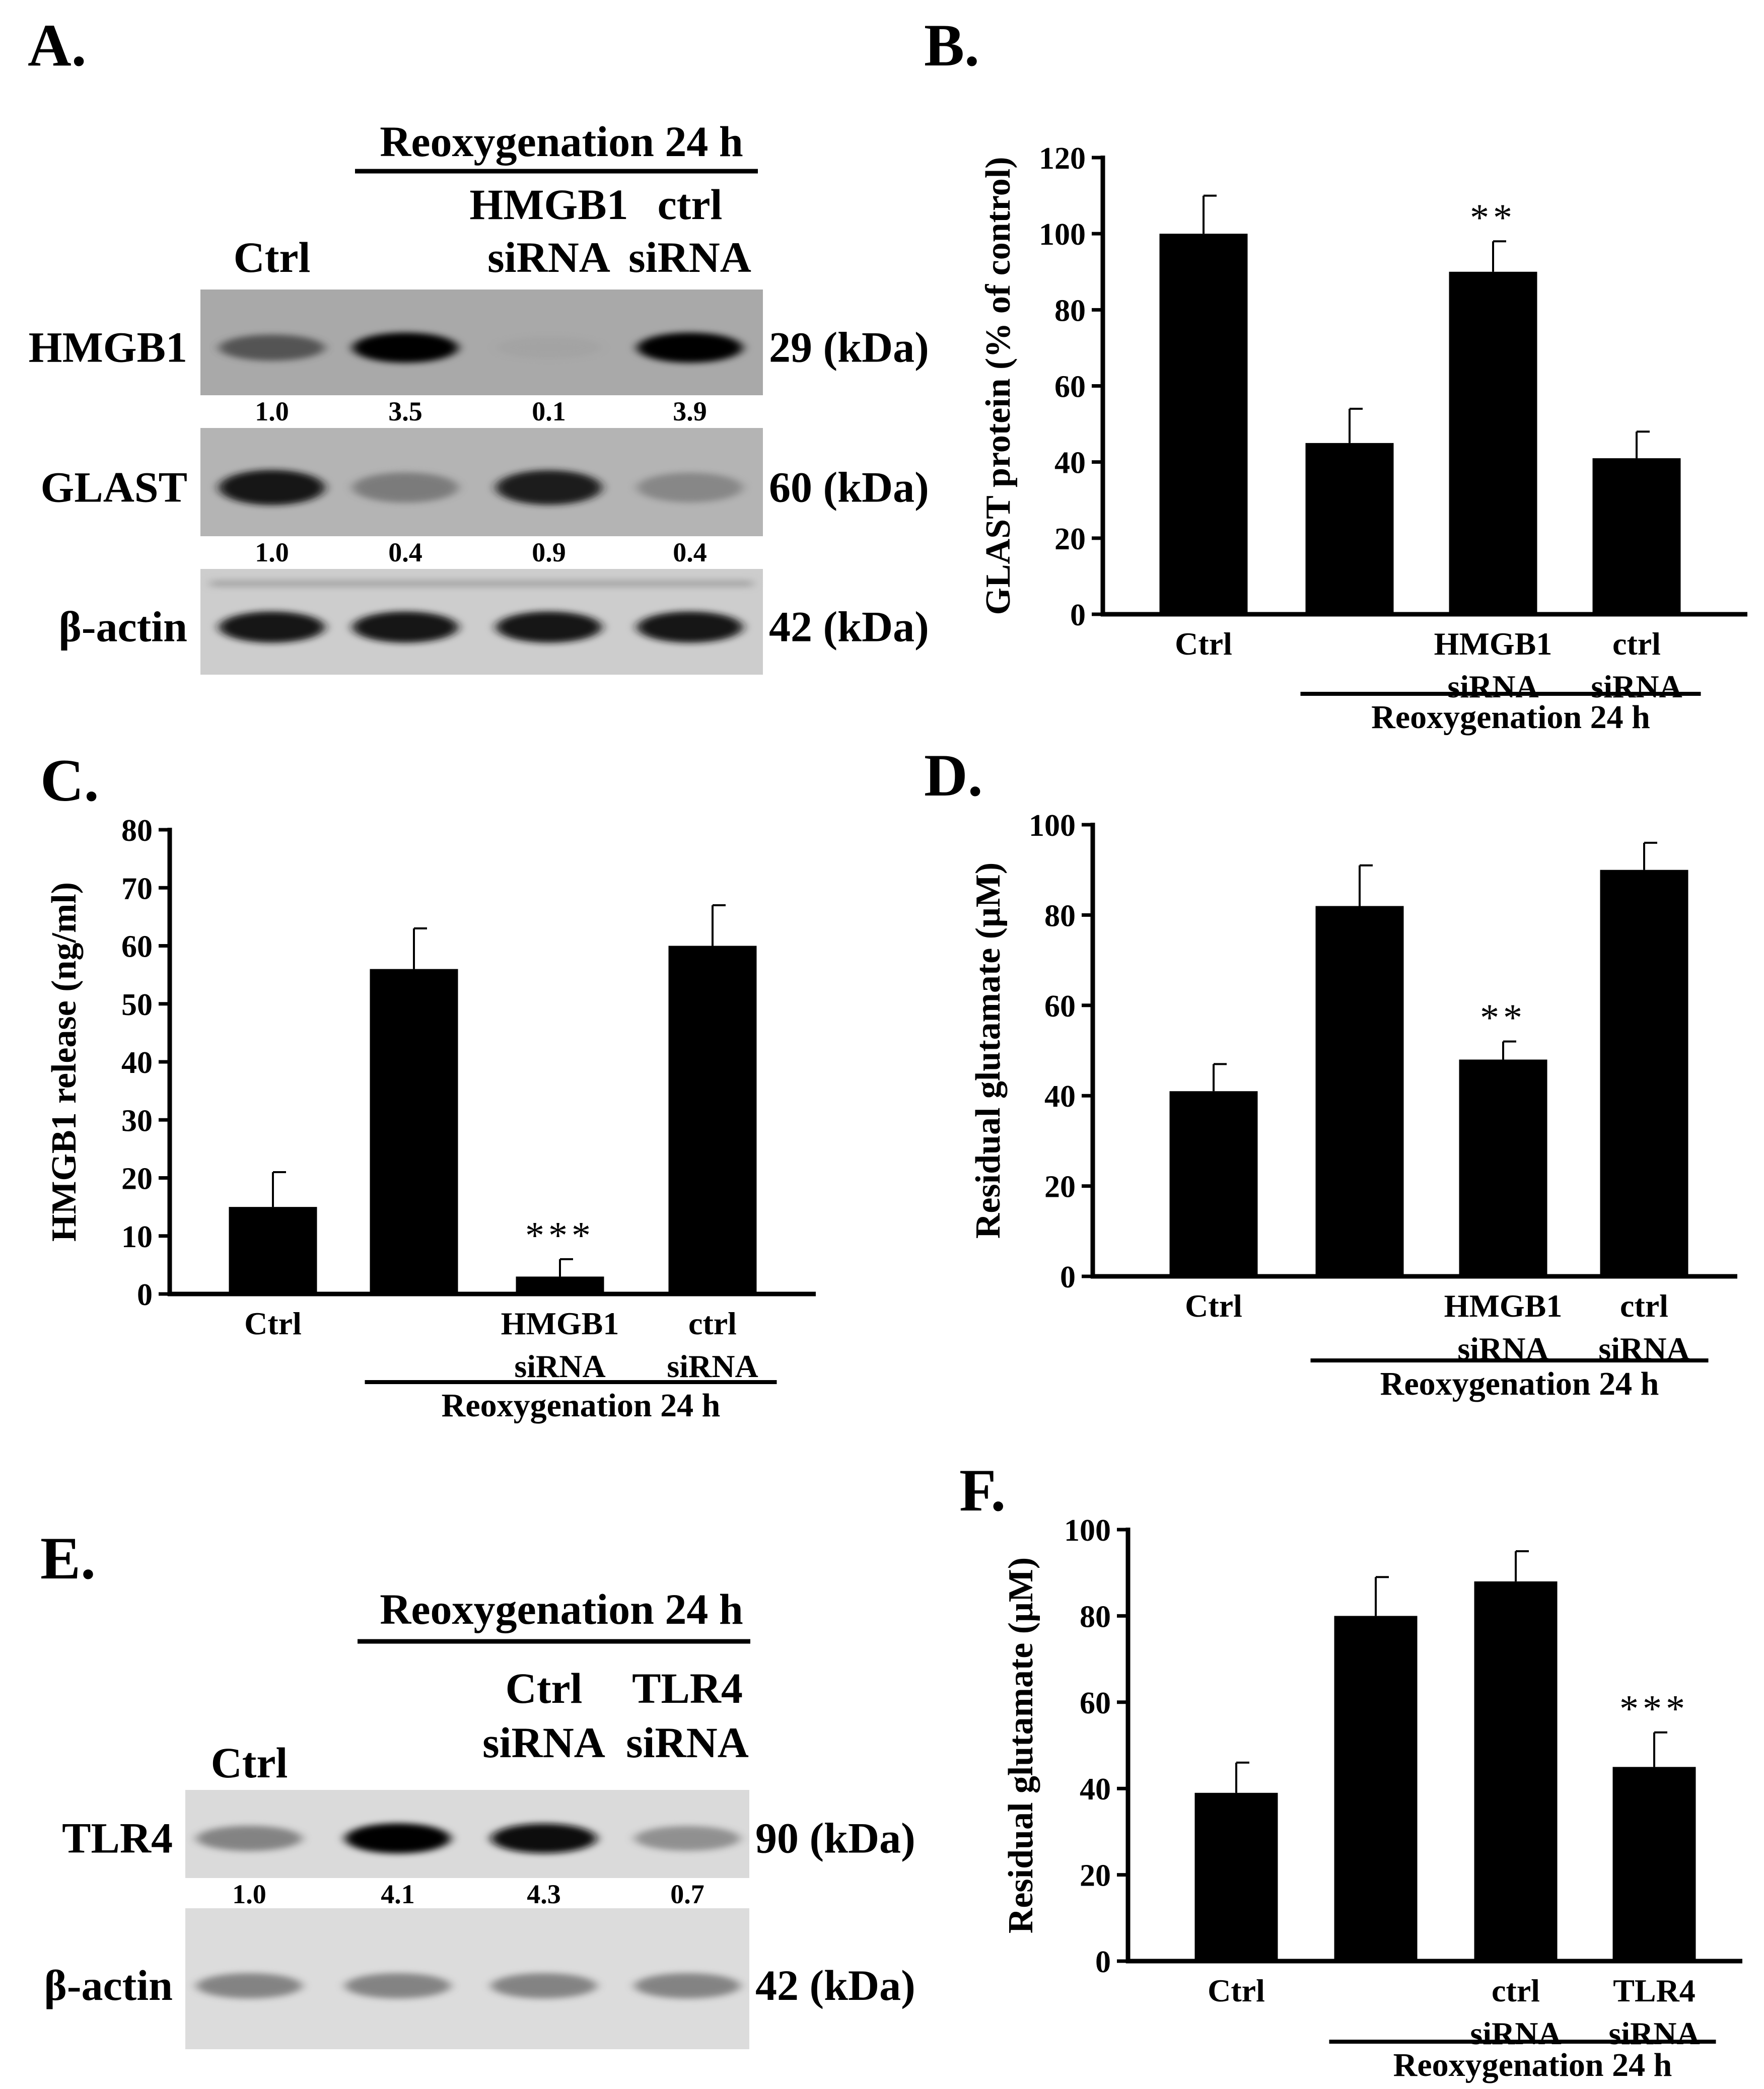 Image resolution: width=1764 pixels, height=2089 pixels. I want to click on y-tick-label: 120, so click(1062, 158).